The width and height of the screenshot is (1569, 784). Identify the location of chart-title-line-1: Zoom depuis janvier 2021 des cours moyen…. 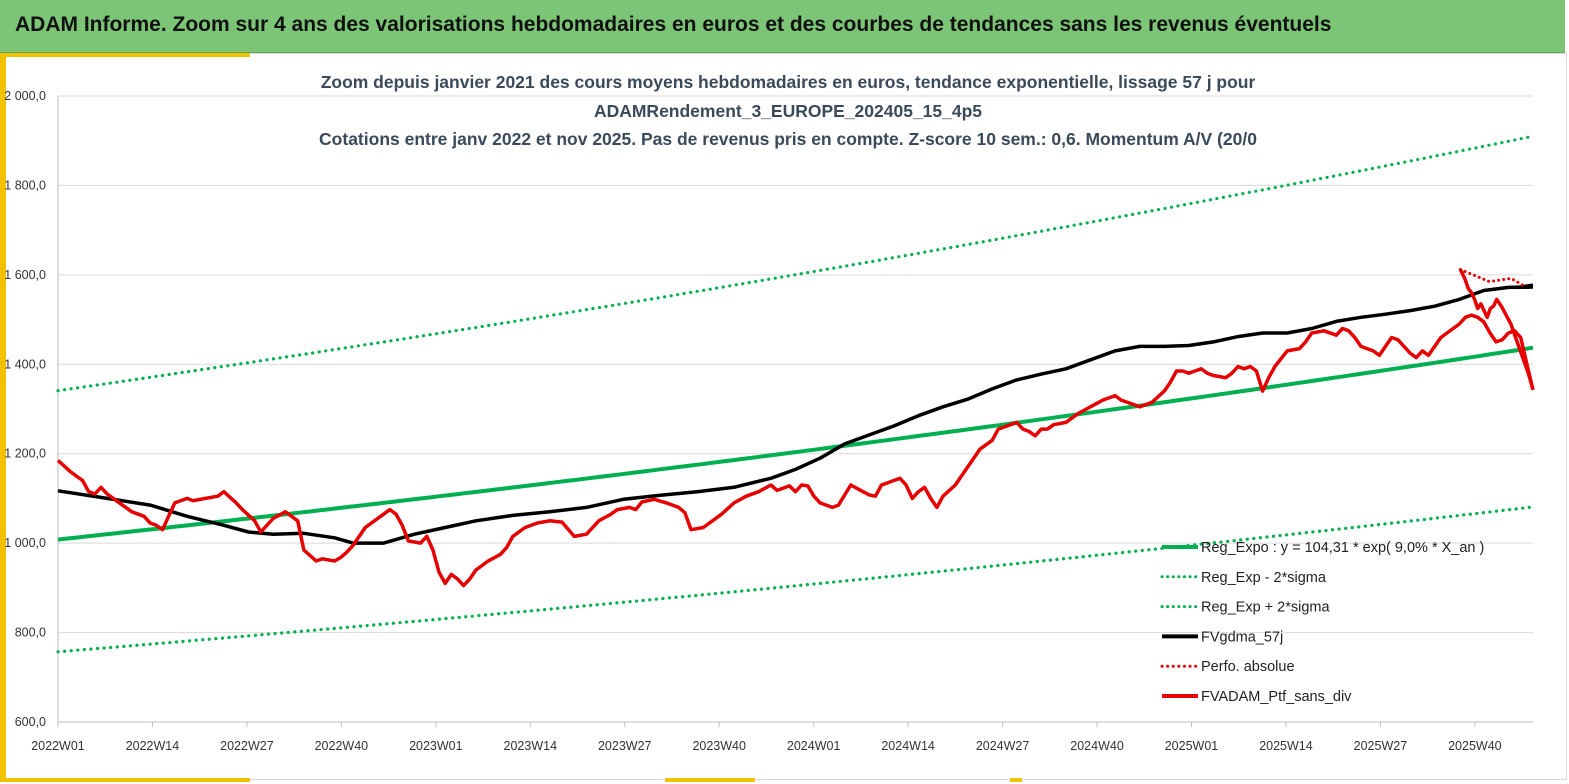
(788, 82).